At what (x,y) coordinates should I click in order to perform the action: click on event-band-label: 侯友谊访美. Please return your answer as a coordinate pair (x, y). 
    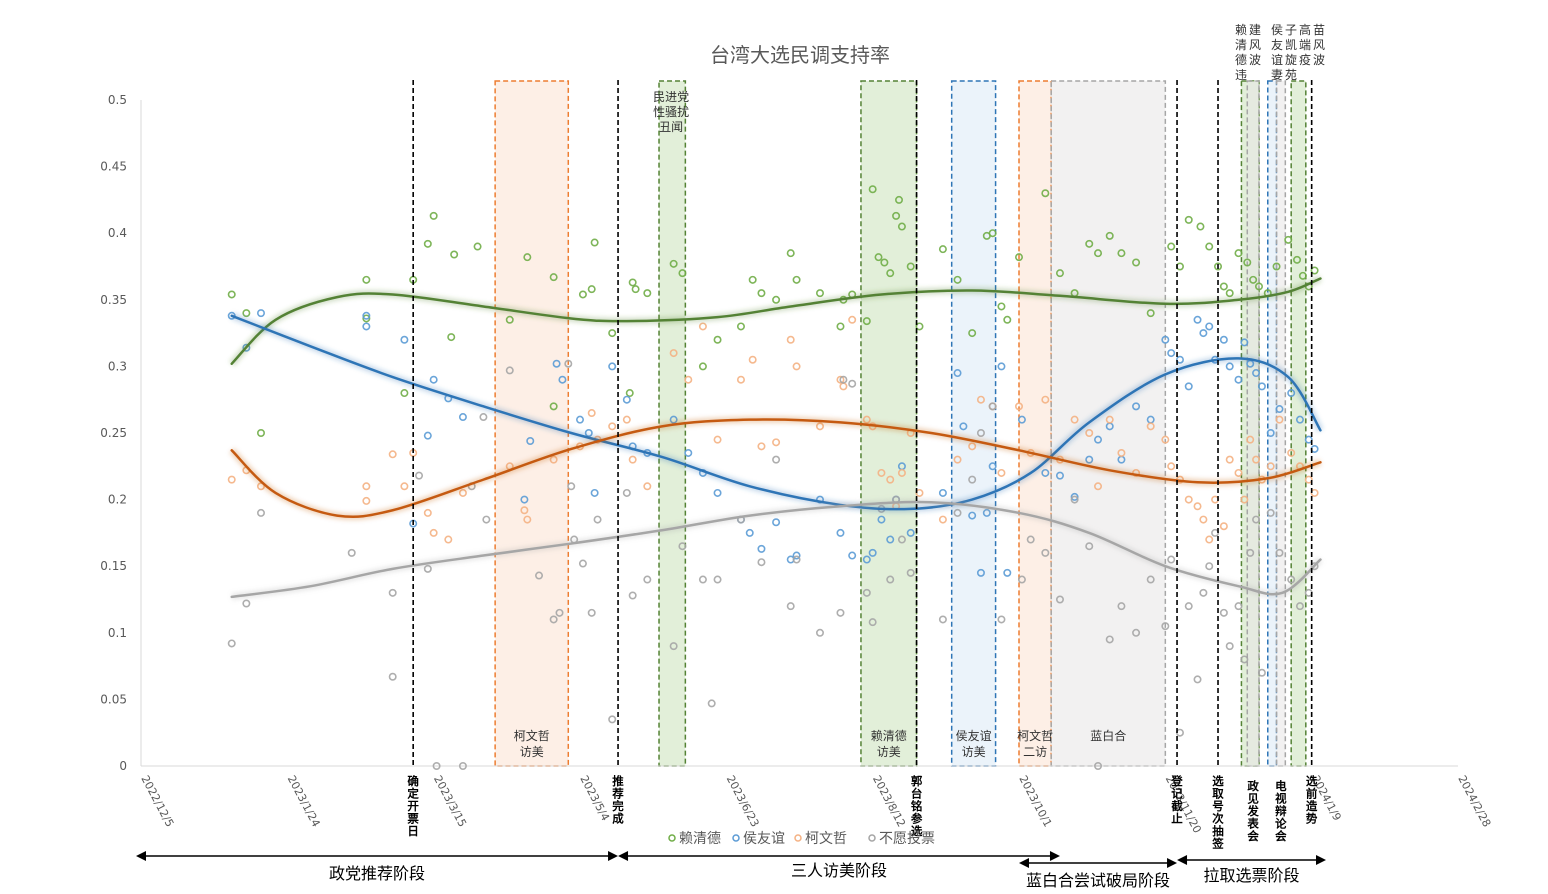
    Looking at the image, I should click on (974, 743).